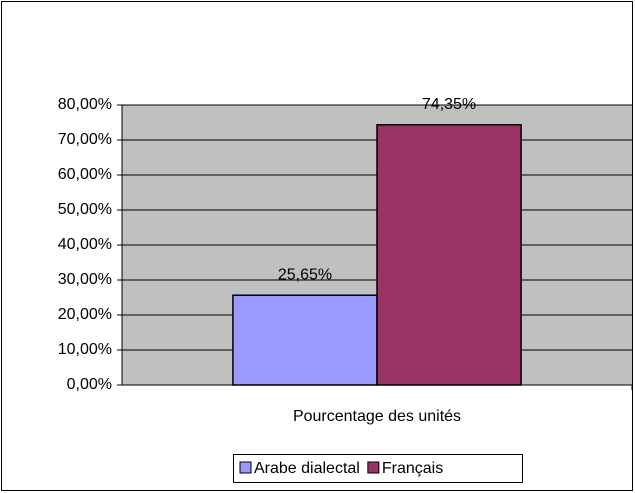 This screenshot has height=493, width=635. Describe the element at coordinates (85, 244) in the screenshot. I see `y-tick-label: 40,00%` at that location.